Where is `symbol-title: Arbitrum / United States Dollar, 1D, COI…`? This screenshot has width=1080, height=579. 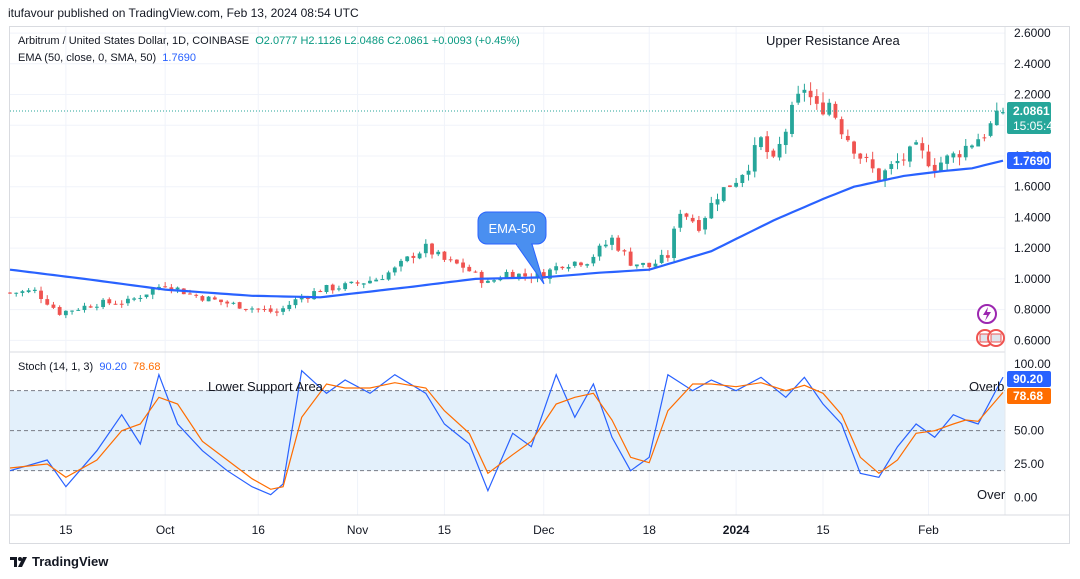
symbol-title: Arbitrum / United States Dollar, 1D, COI… is located at coordinates (134, 41).